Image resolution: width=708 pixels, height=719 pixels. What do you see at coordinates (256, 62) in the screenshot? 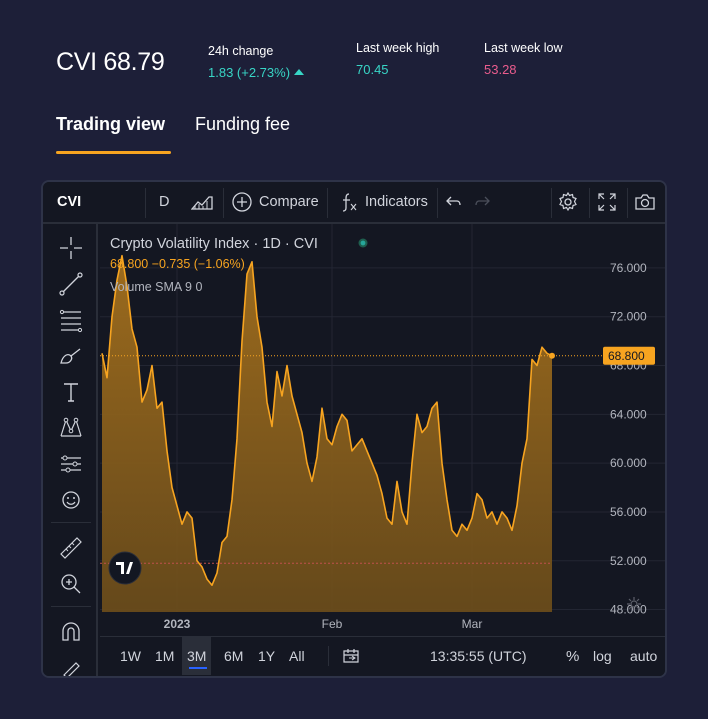
I see `stat-24h-change: 24h change 1.83 (+2.73%)` at bounding box center [256, 62].